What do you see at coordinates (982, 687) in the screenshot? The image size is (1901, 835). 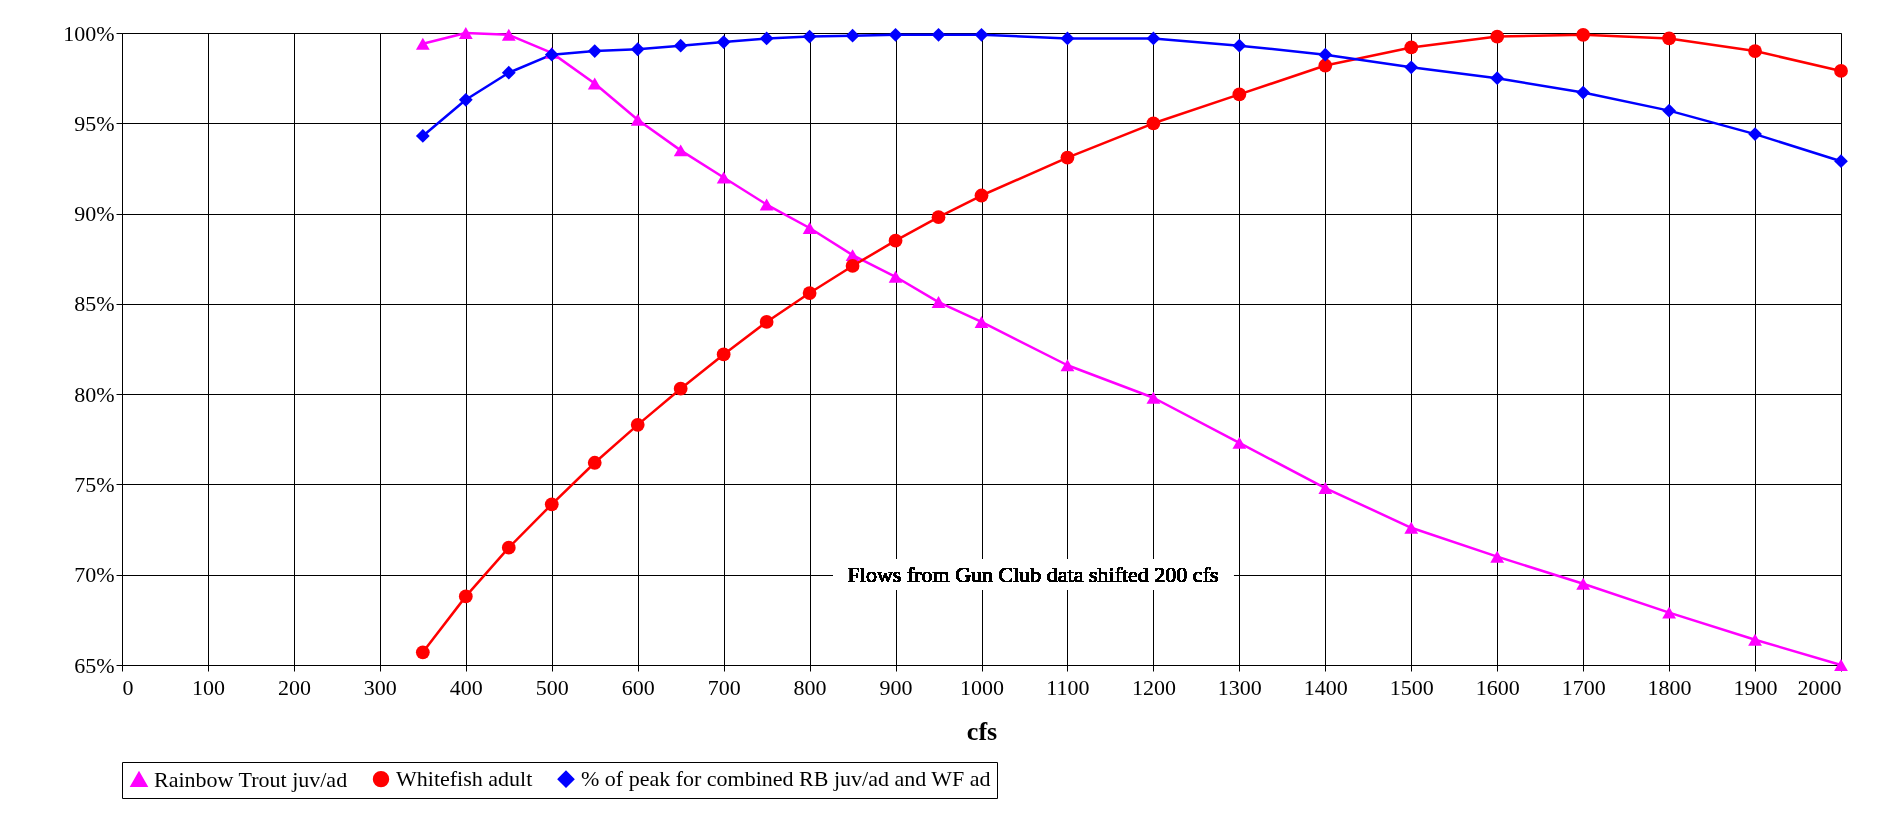 I see `x-tick-label: 1000` at bounding box center [982, 687].